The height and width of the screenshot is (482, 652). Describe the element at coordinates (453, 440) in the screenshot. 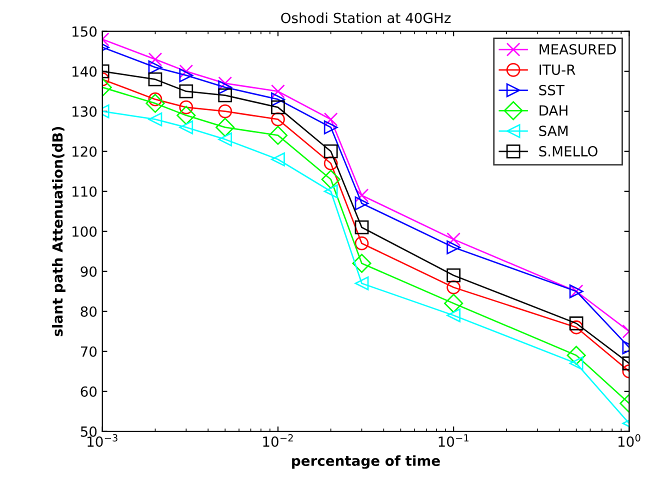

I see `x-tick-label: 10$^{−1}$` at that location.